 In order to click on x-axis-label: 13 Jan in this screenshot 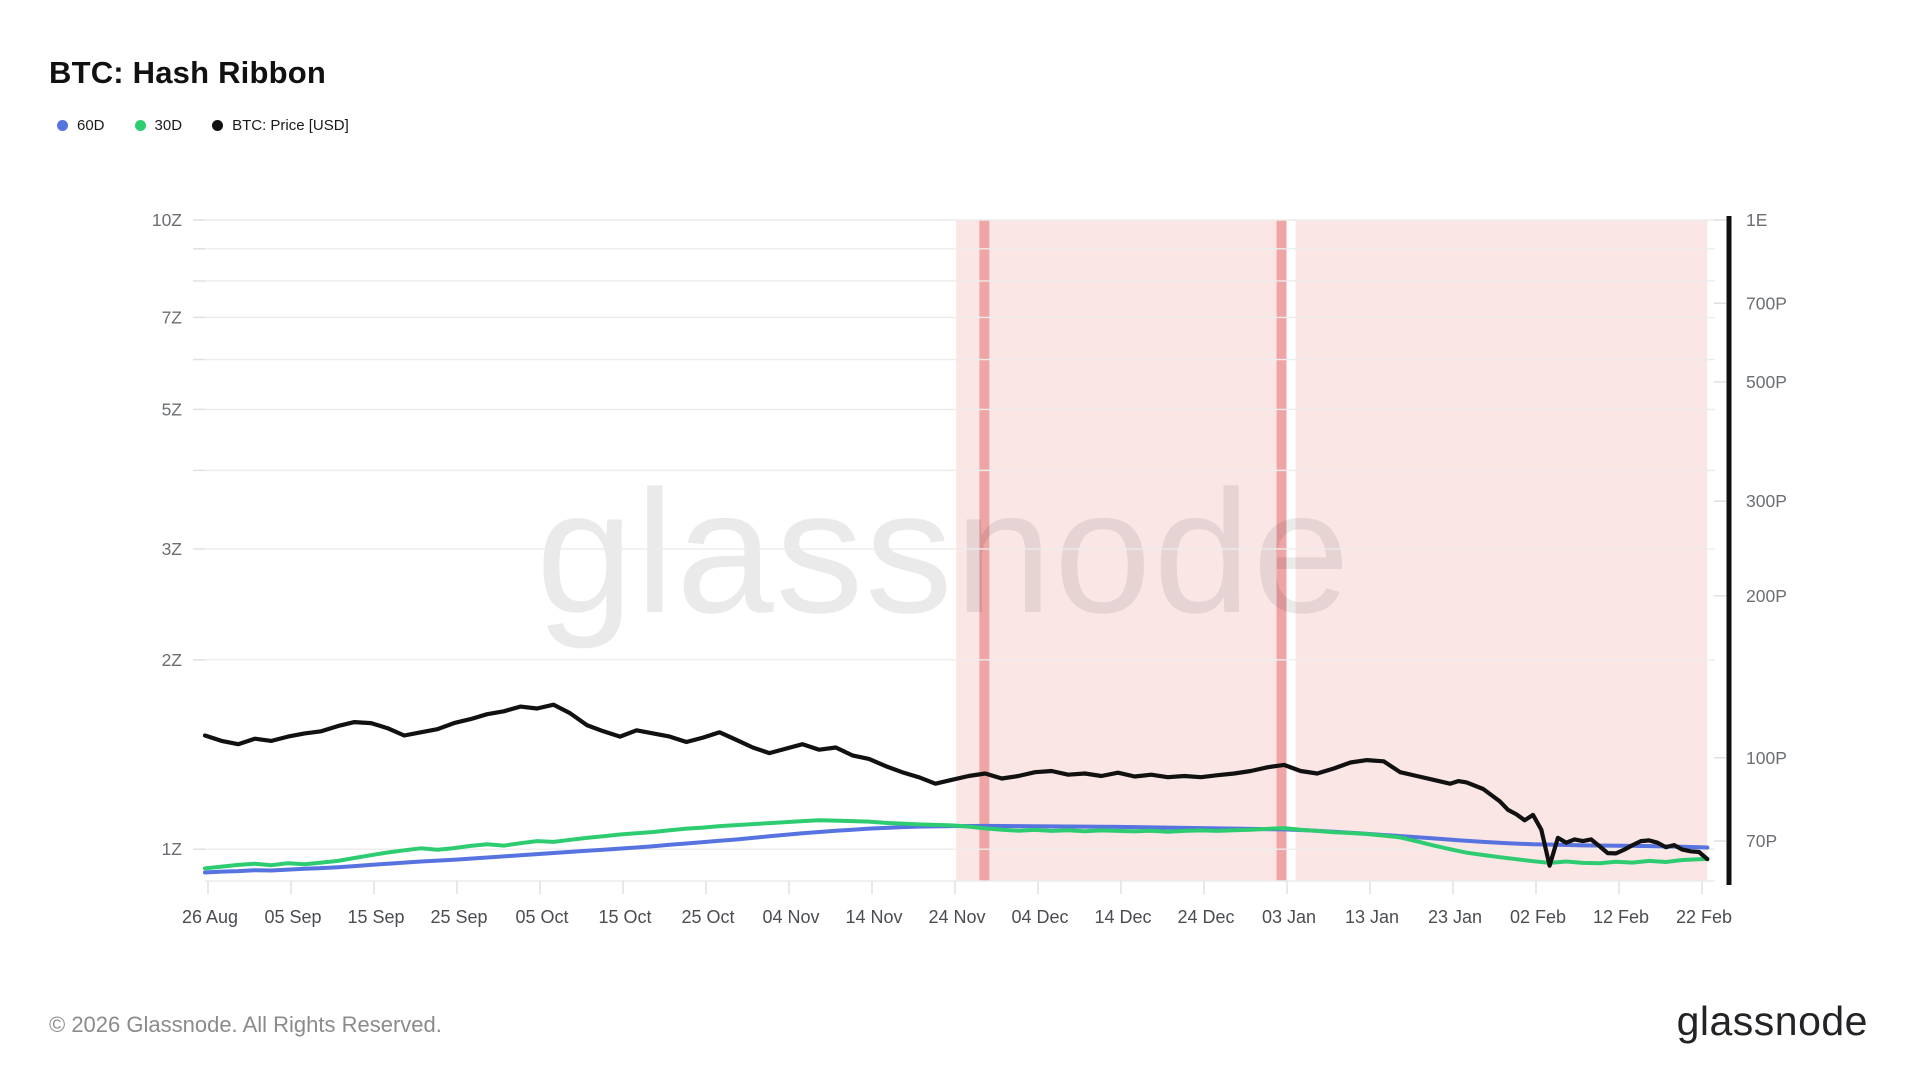, I will do `click(1372, 917)`.